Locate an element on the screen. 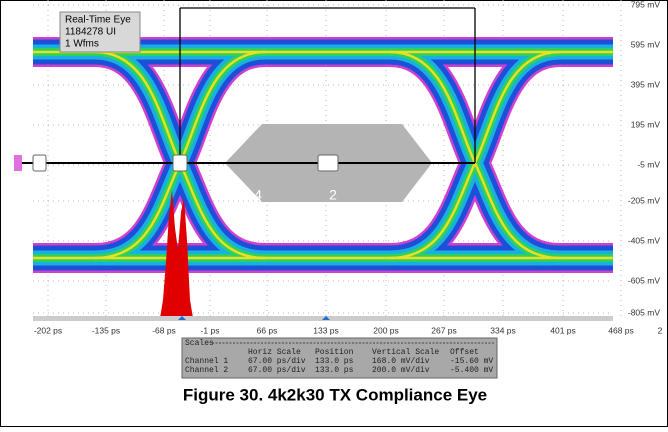 The height and width of the screenshot is (432, 668). scales-header: Horiz Scale is located at coordinates (274, 352).